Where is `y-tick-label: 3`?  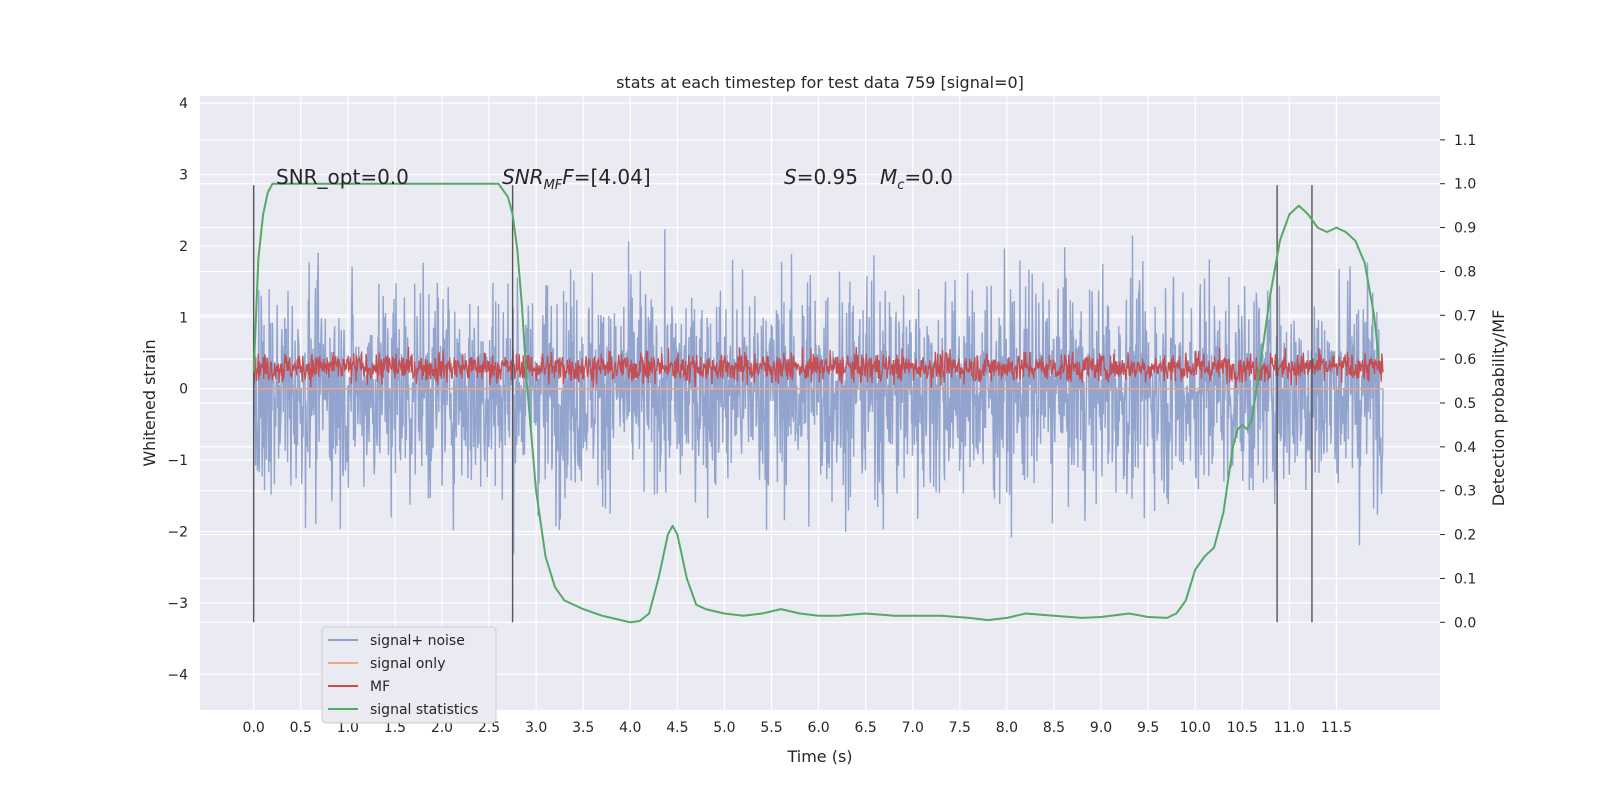
y-tick-label: 3 is located at coordinates (183, 176).